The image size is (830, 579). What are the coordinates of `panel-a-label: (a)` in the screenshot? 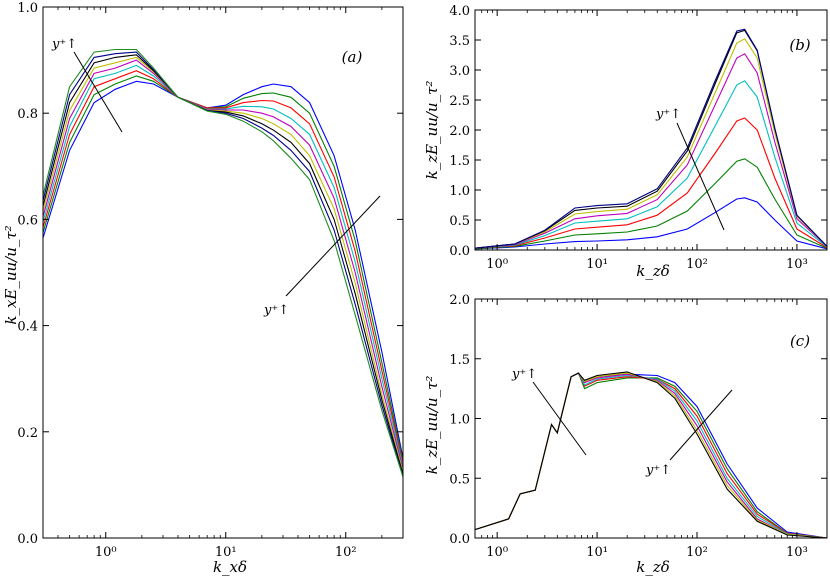 It's located at (352, 57).